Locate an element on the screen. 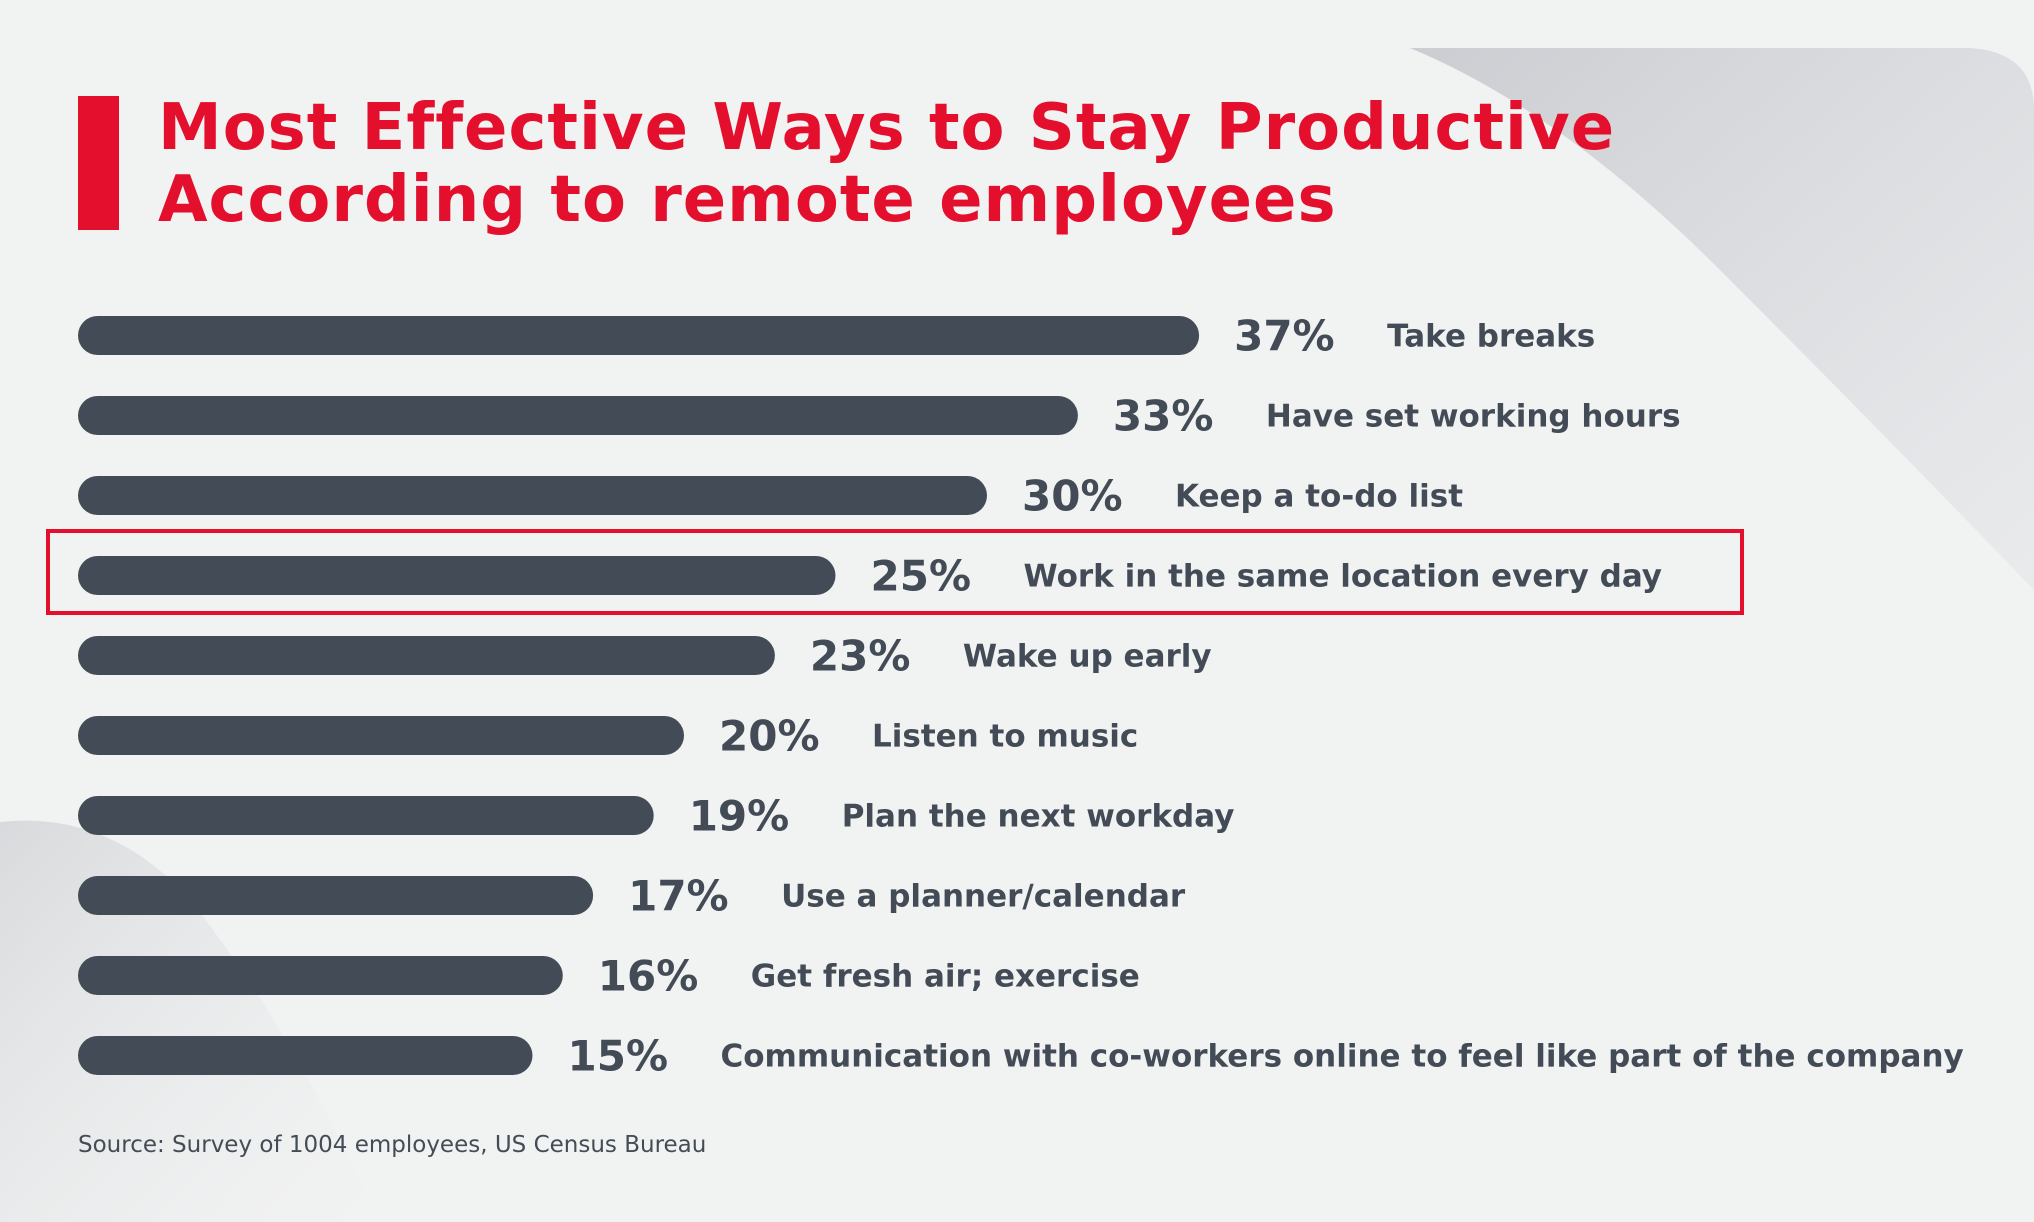 This screenshot has height=1222, width=2034. category-label: Listen to music is located at coordinates (1005, 737).